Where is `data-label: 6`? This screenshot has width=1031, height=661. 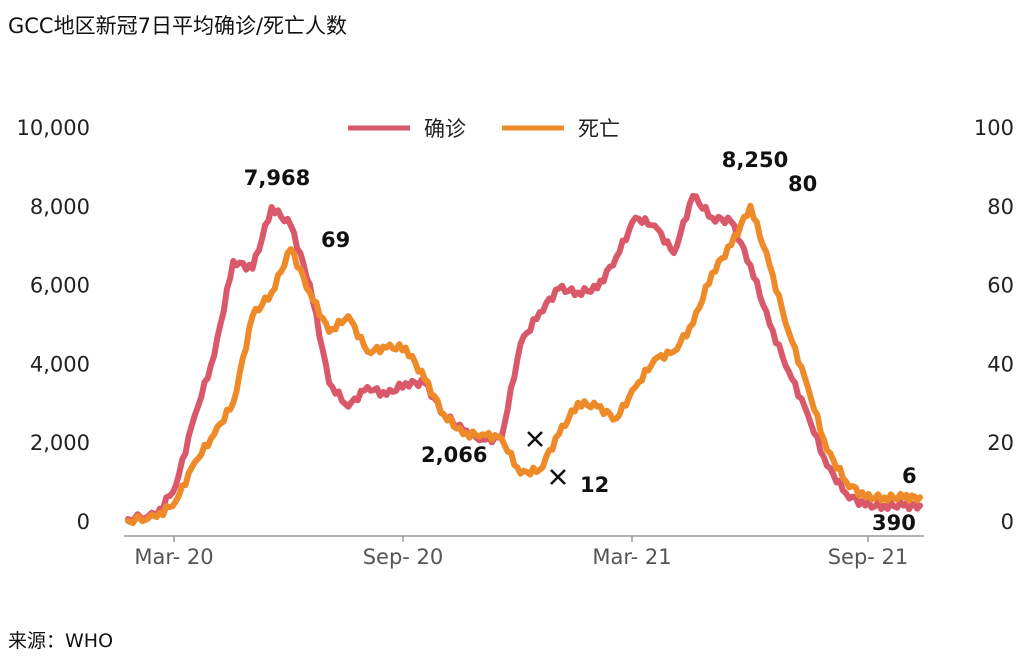 data-label: 6 is located at coordinates (909, 476).